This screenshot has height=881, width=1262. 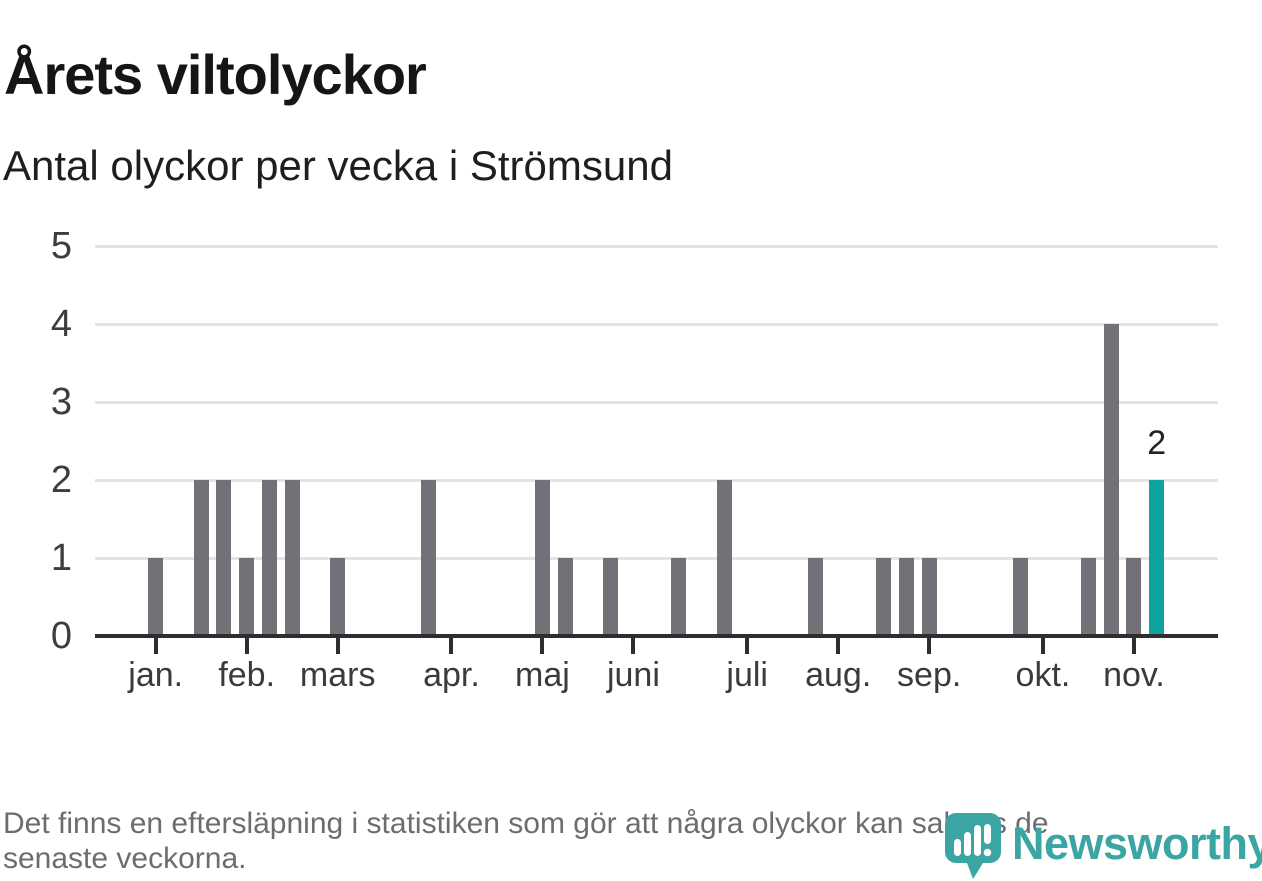 I want to click on y-axis-label-4: 4, so click(x=61, y=324).